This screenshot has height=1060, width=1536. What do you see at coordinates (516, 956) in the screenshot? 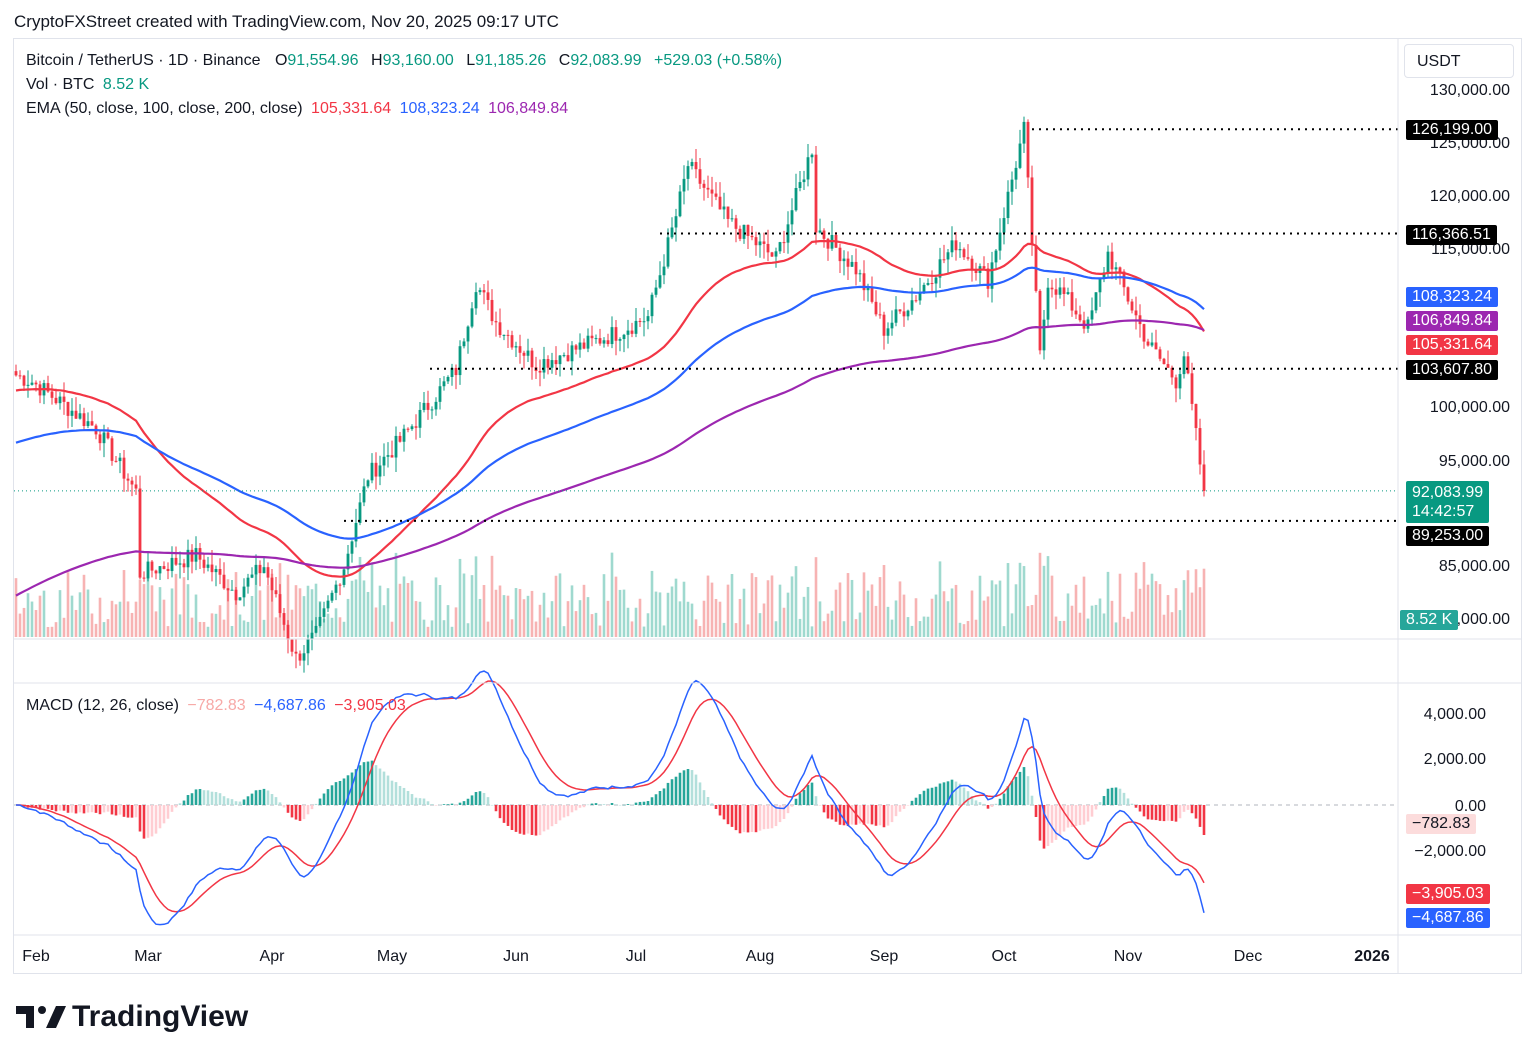
I see `time-axis-label: Jun` at bounding box center [516, 956].